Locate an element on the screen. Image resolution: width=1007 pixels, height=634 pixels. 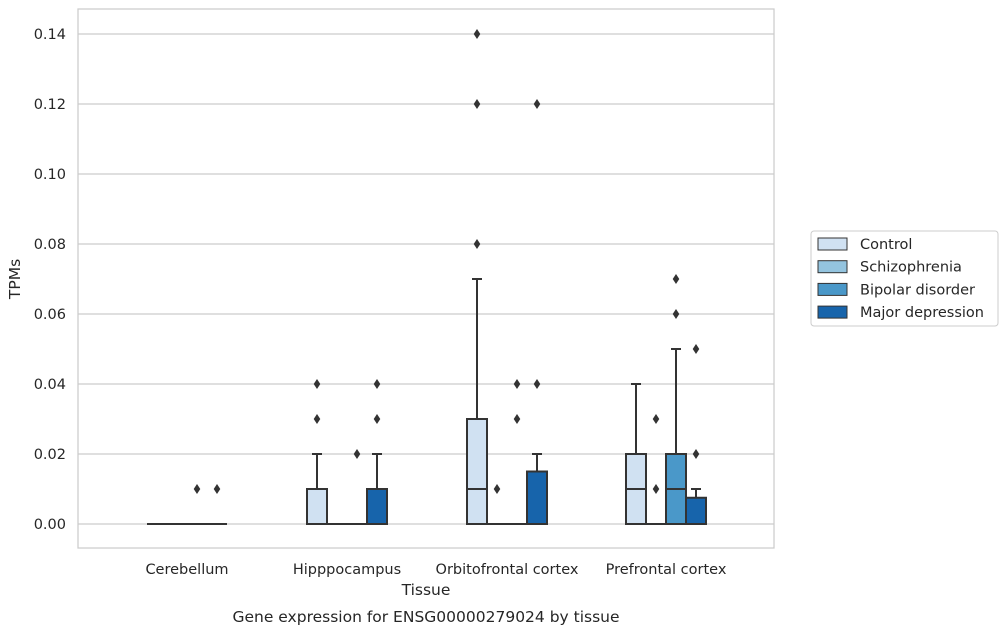
legend-label: Schizophrenia is located at coordinates (911, 268).